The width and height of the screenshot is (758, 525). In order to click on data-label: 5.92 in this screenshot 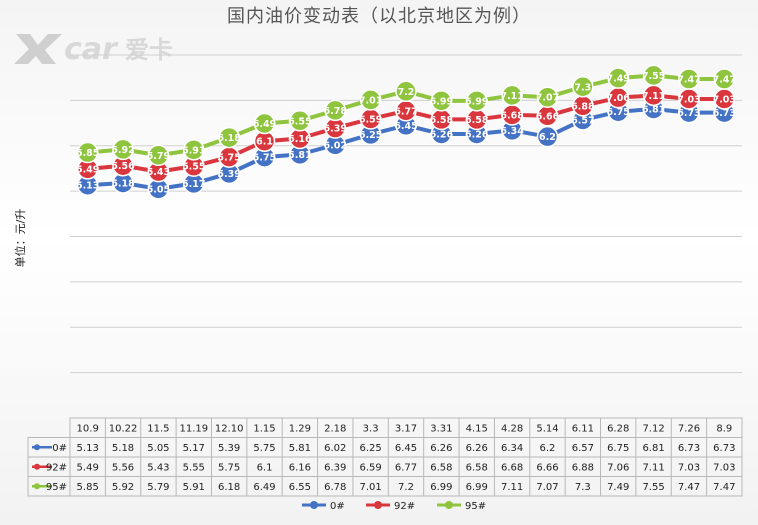, I will do `click(122, 150)`.